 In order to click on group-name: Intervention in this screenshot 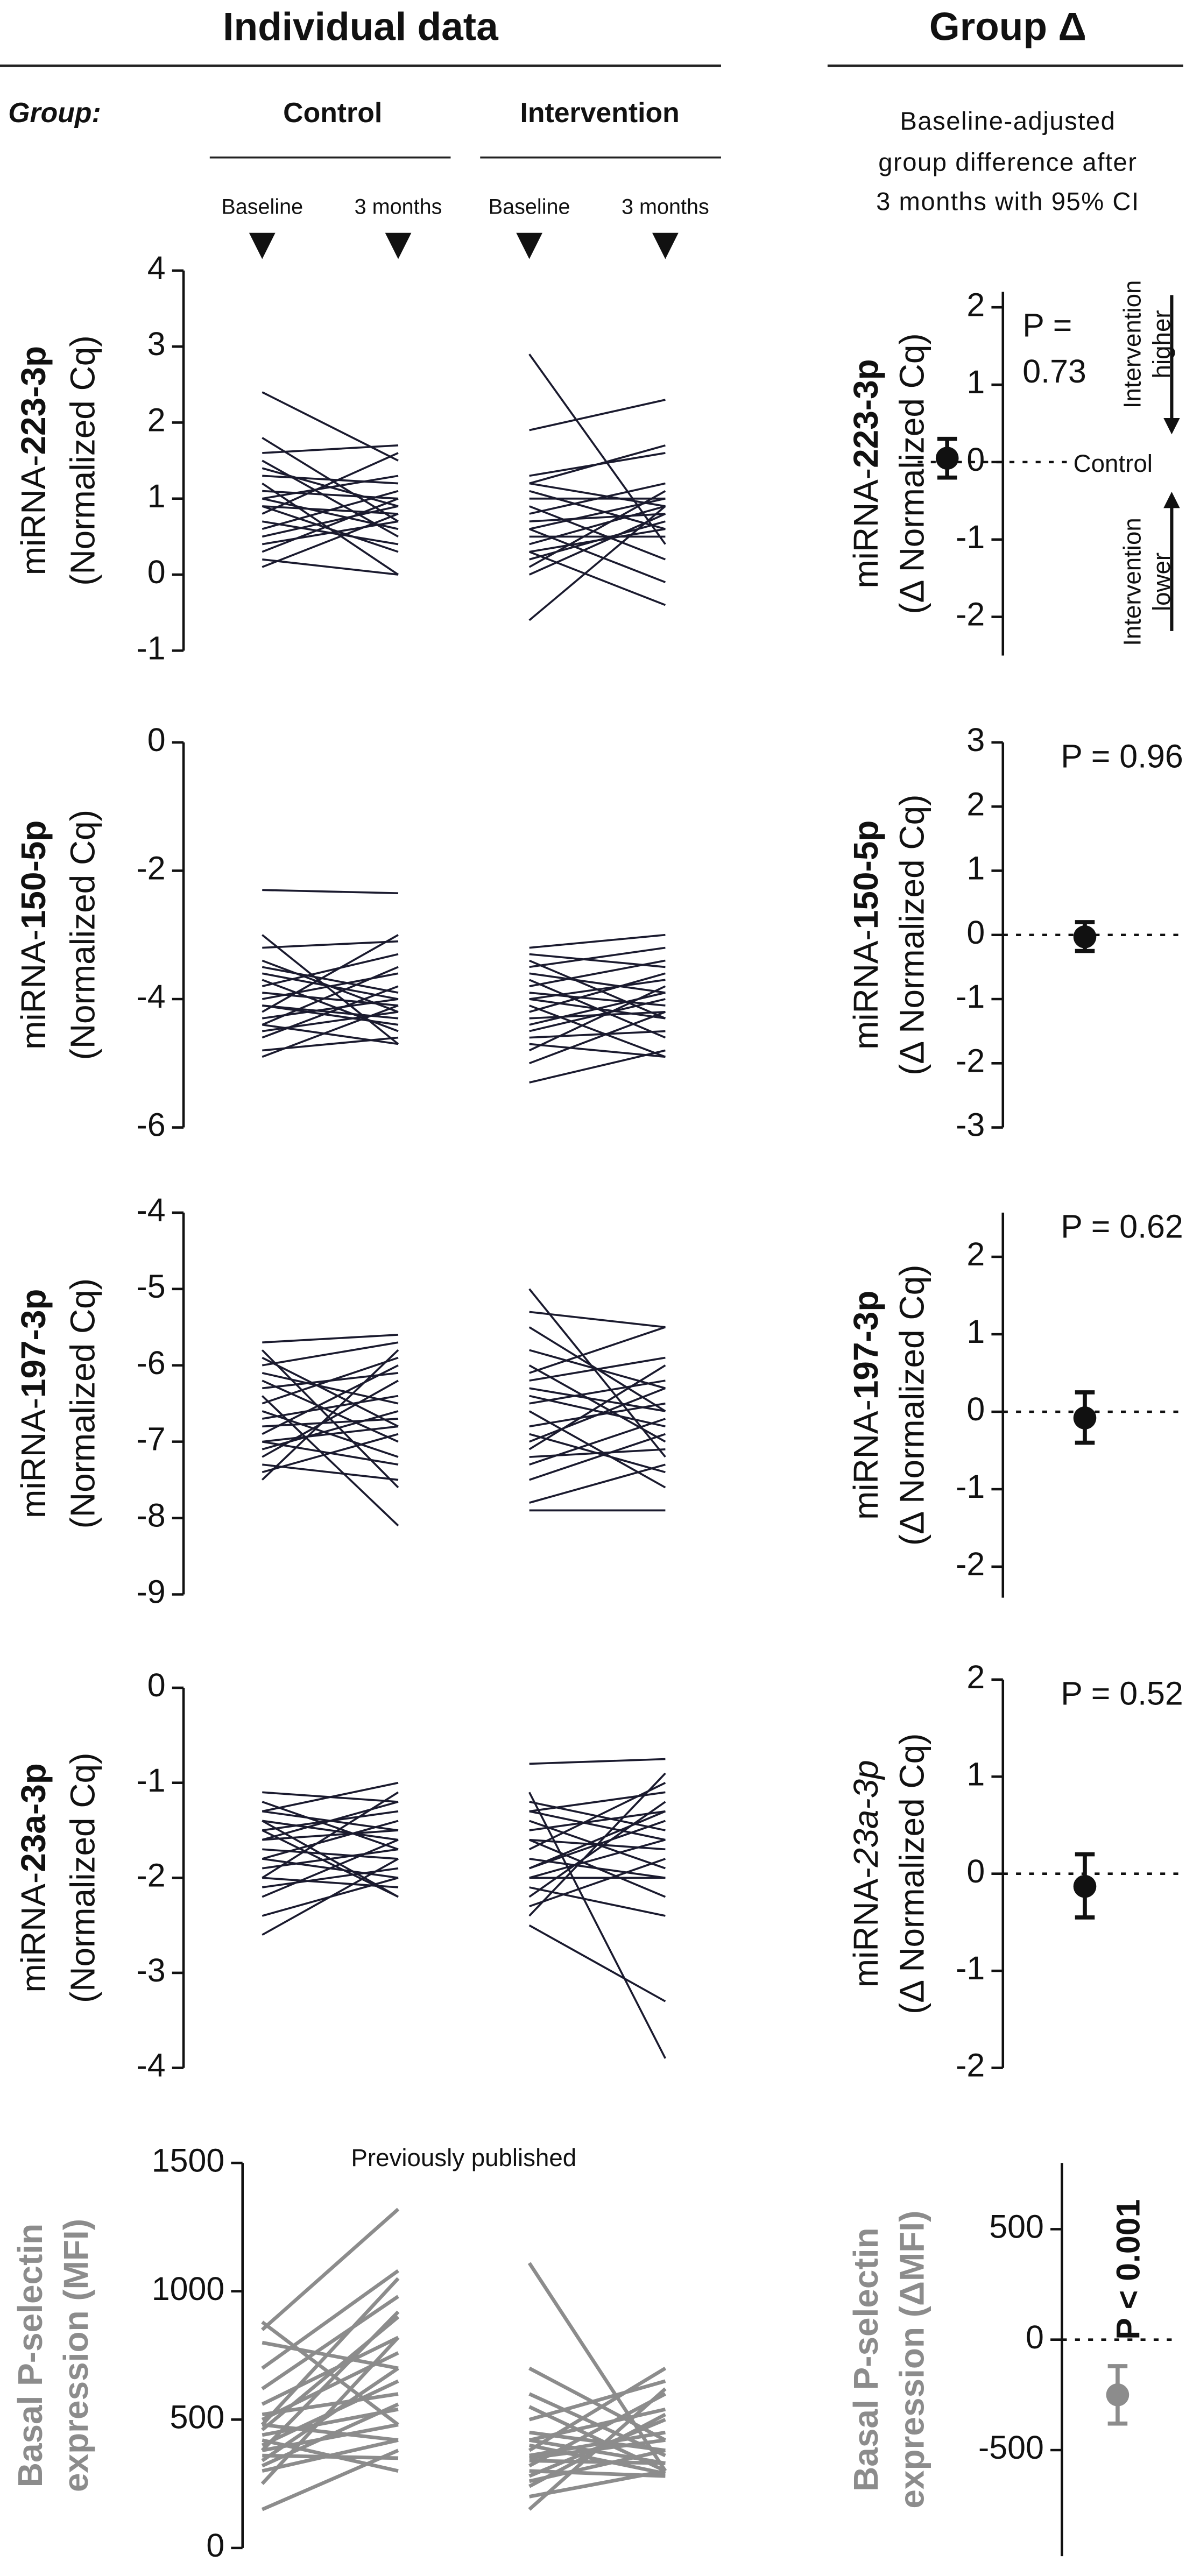, I will do `click(599, 112)`.